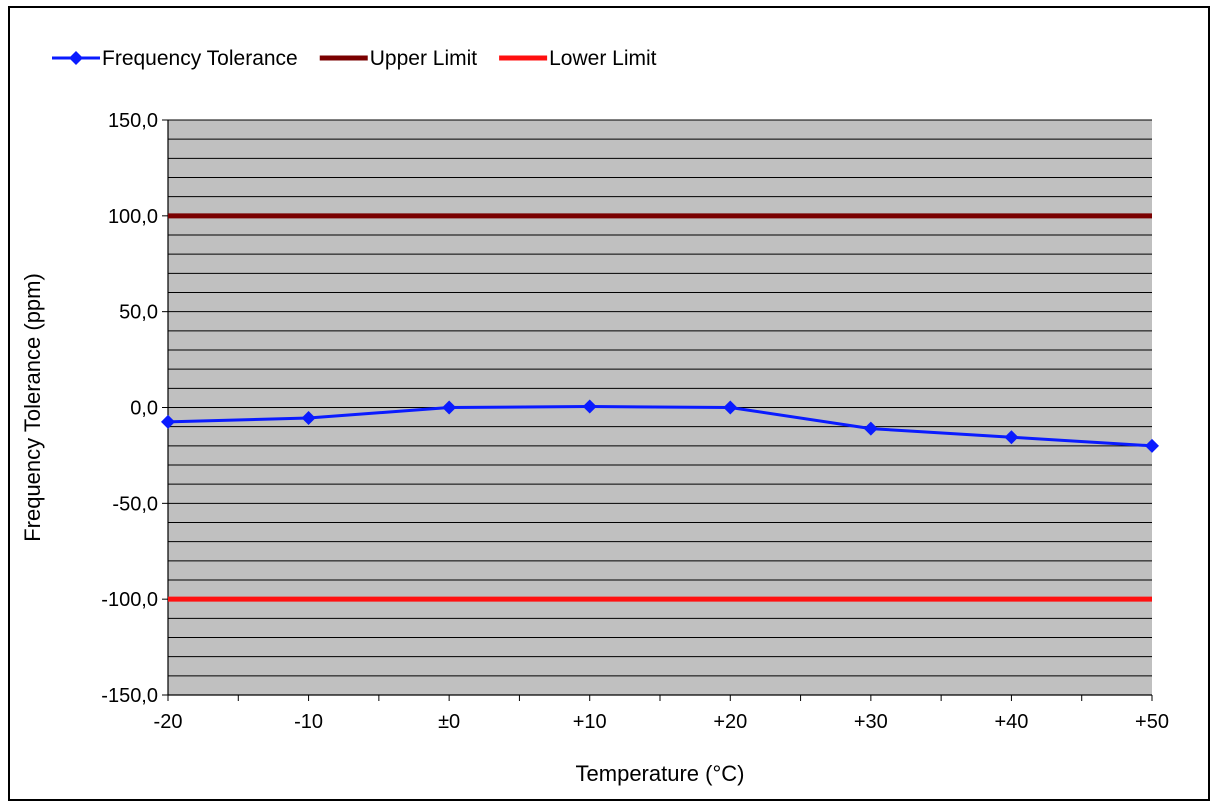 This screenshot has width=1220, height=809. Describe the element at coordinates (129, 600) in the screenshot. I see `y-tick-label: -100,0` at that location.